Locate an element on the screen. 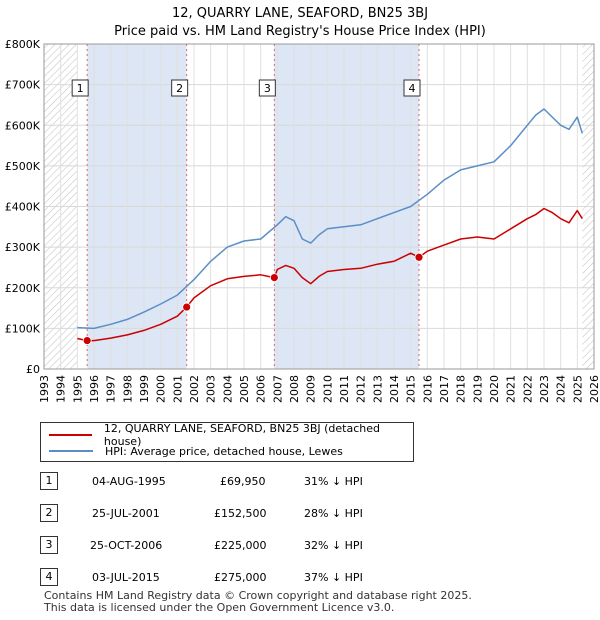 The image size is (600, 620). x-tick-label: 2023 is located at coordinates (544, 389).